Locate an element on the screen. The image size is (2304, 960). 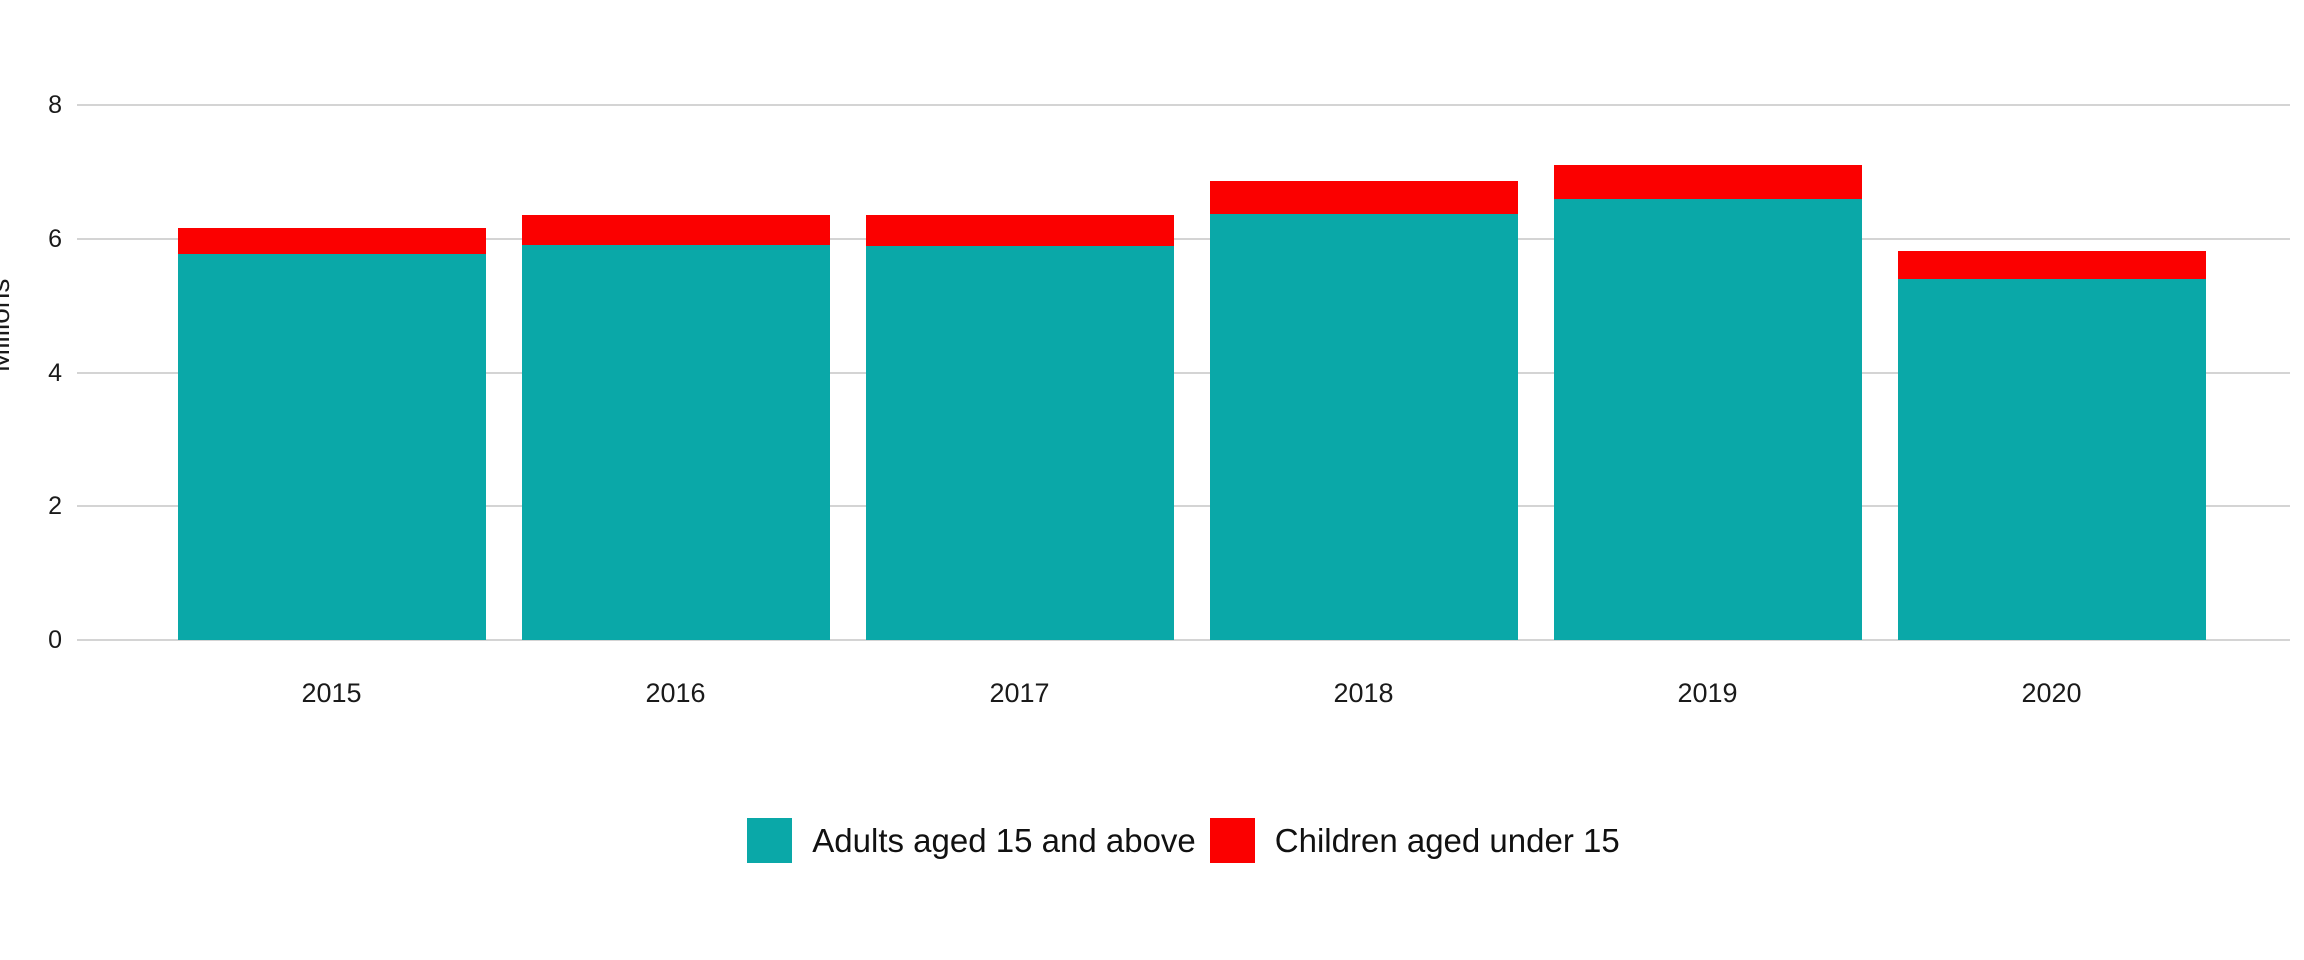
x-tick-label-2016: 2016 is located at coordinates (675, 693).